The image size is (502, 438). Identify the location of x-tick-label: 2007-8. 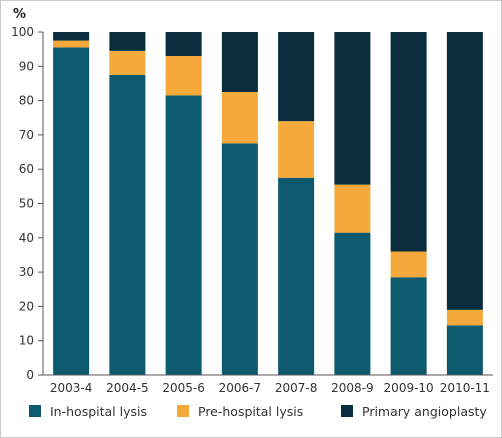
(296, 388).